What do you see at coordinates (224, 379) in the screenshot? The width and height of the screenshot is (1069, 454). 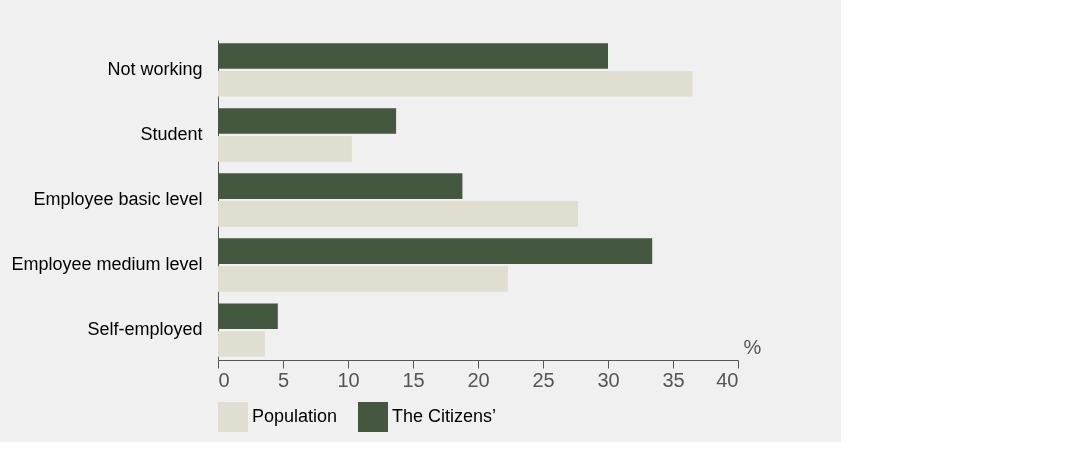 I see `x-tick-label: 0` at bounding box center [224, 379].